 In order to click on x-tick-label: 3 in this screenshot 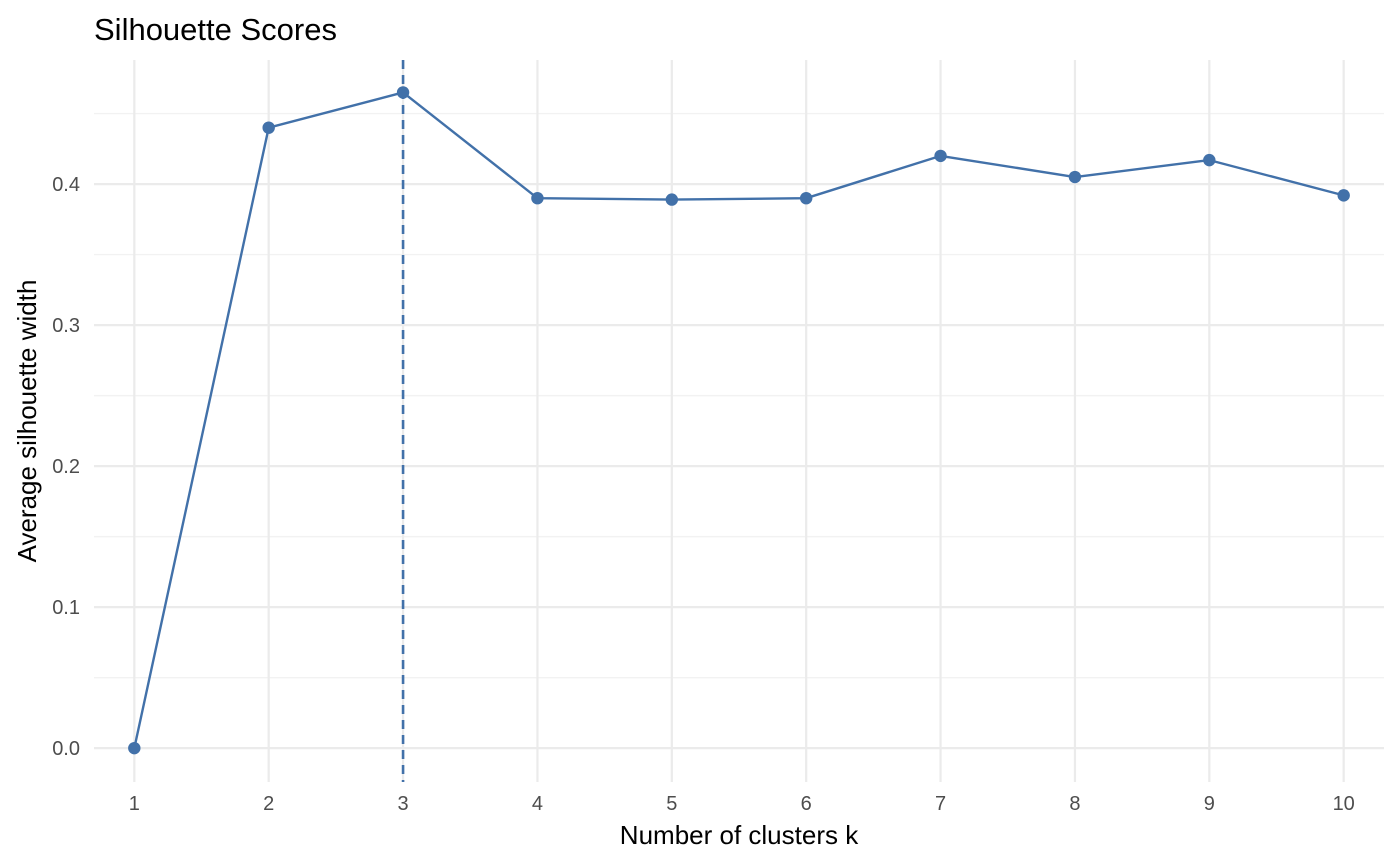, I will do `click(403, 804)`.